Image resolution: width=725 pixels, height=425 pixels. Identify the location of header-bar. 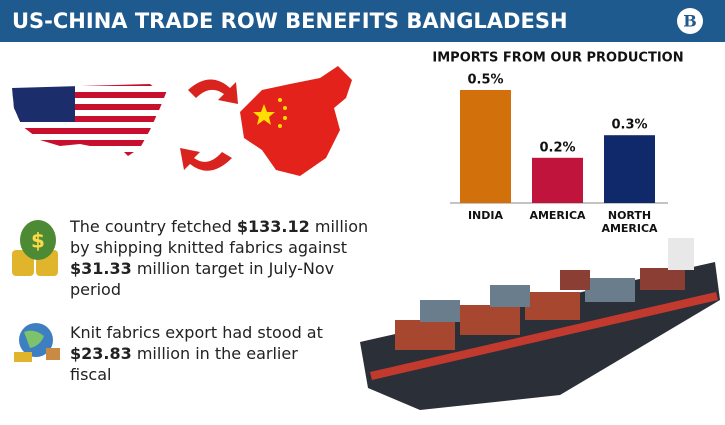
(362, 21).